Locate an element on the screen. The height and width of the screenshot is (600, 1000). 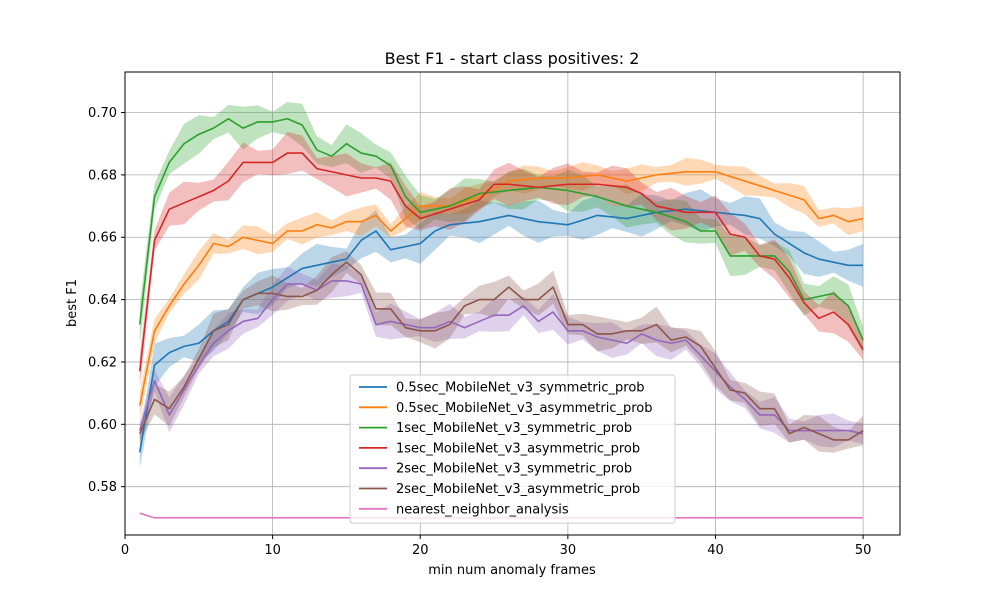
y-axis-ticks: 0.58 0.60 0.62 0.64 0.66 0.68 0.70 is located at coordinates (106, 300).